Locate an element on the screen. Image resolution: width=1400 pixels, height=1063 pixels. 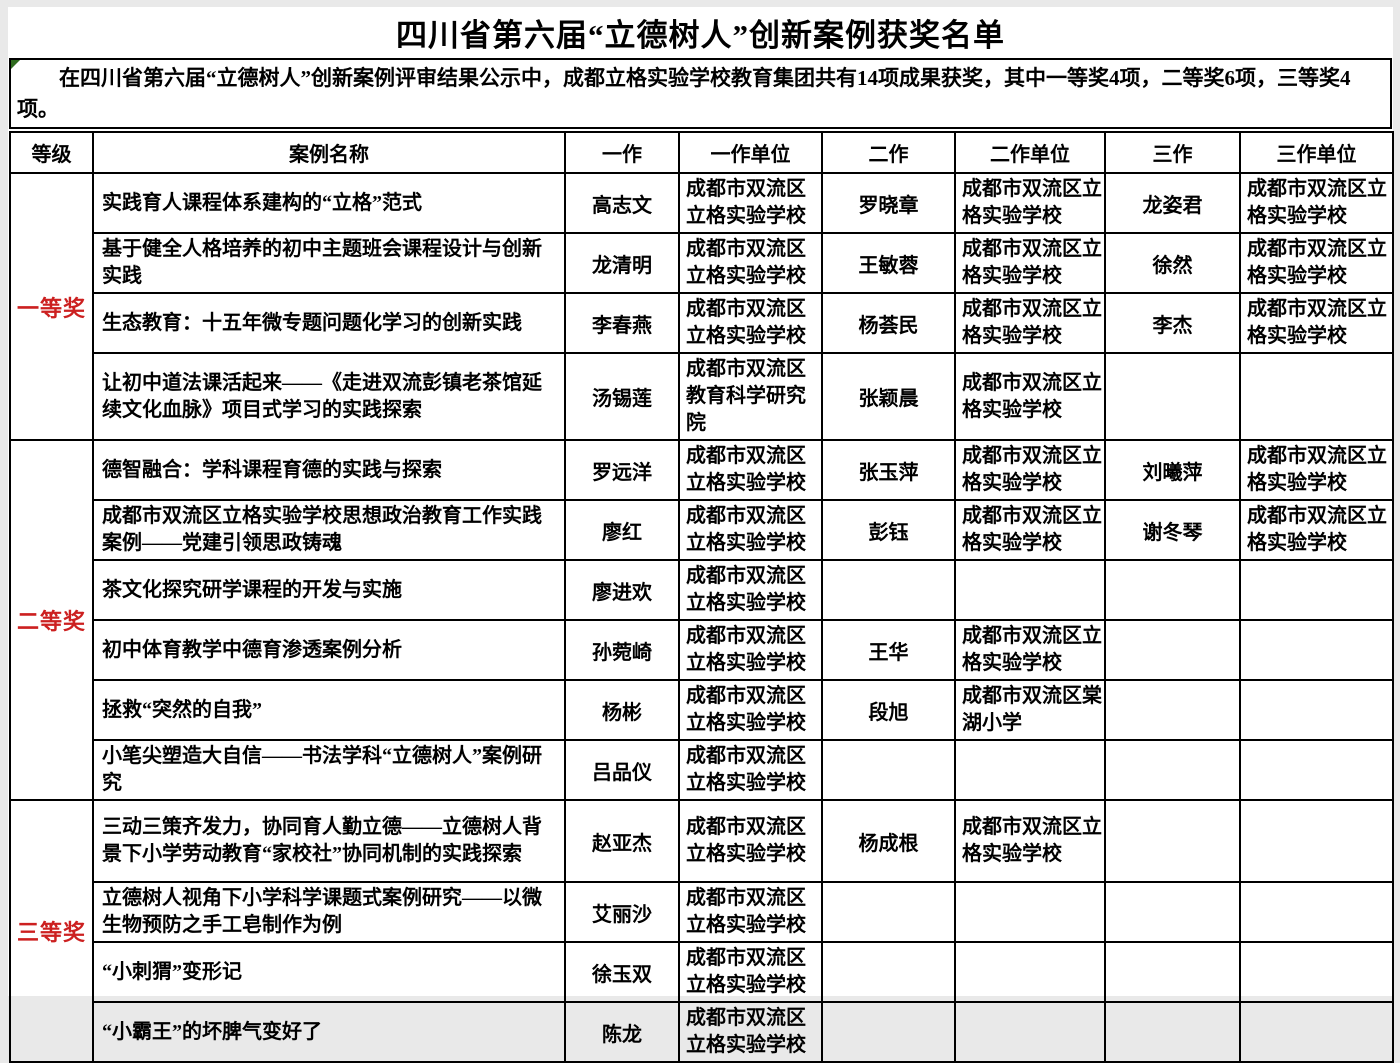
case-name-cell: “小刺猬”变形记 is located at coordinates (329, 972).